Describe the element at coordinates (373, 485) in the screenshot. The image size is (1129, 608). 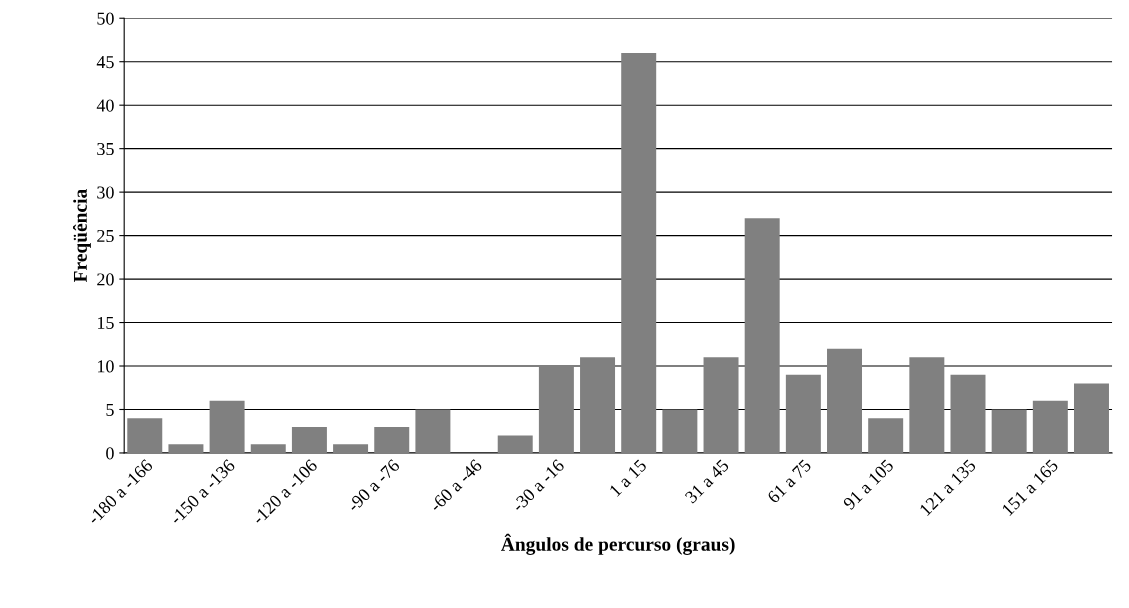
I see `x-tick-label: -90 a -76` at that location.